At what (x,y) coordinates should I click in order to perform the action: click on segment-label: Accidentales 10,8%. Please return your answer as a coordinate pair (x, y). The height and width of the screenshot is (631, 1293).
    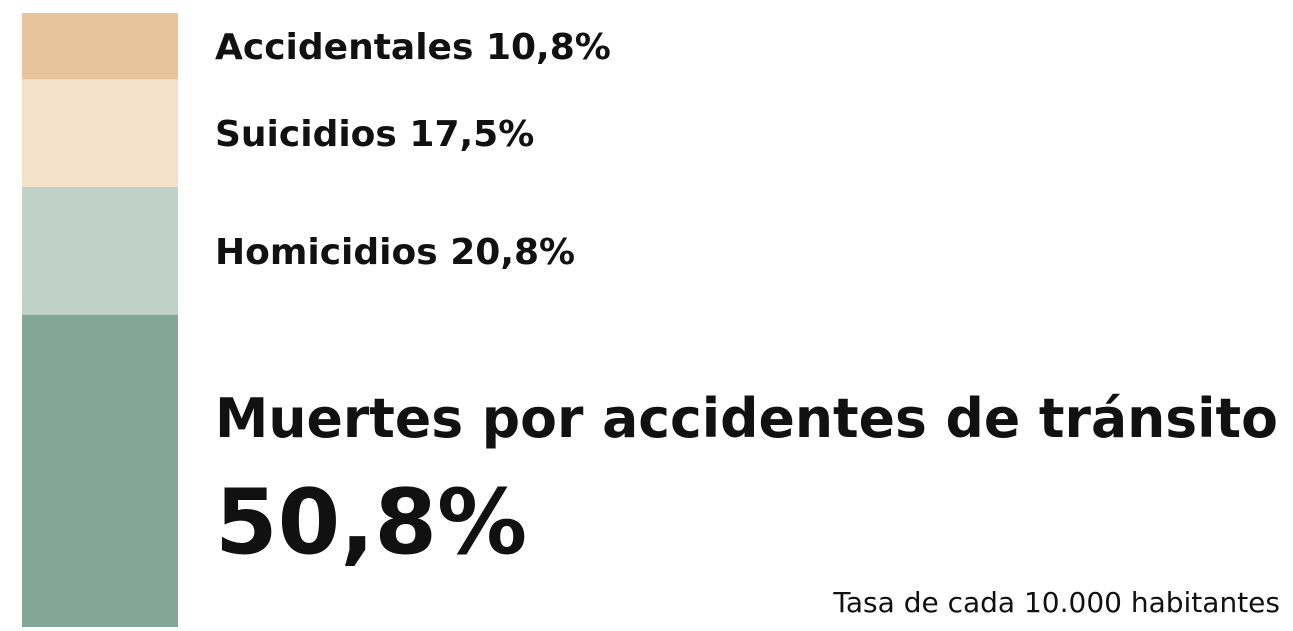
    Looking at the image, I should click on (413, 47).